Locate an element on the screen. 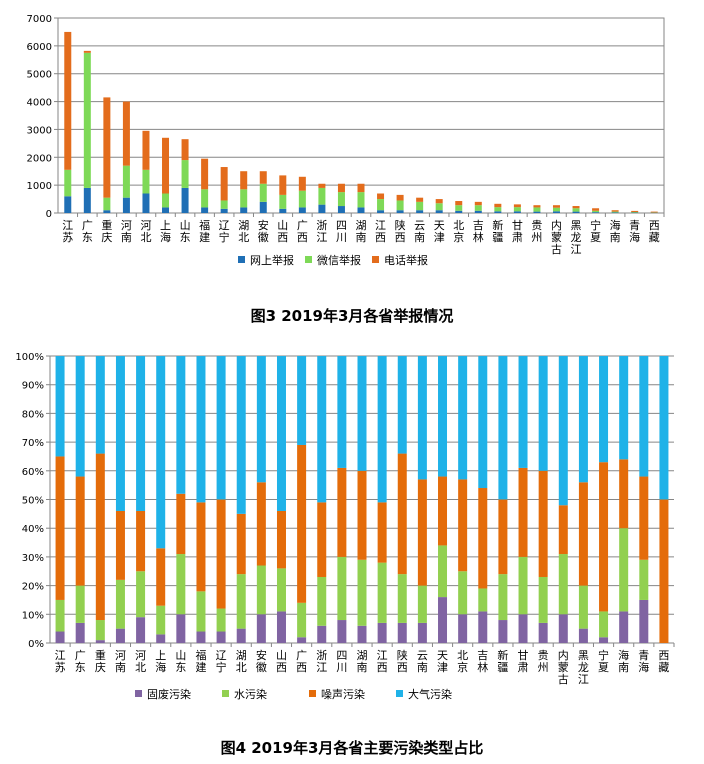 Image resolution: width=704 pixels, height=764 pixels. legend-item: 噪声污染 is located at coordinates (337, 694).